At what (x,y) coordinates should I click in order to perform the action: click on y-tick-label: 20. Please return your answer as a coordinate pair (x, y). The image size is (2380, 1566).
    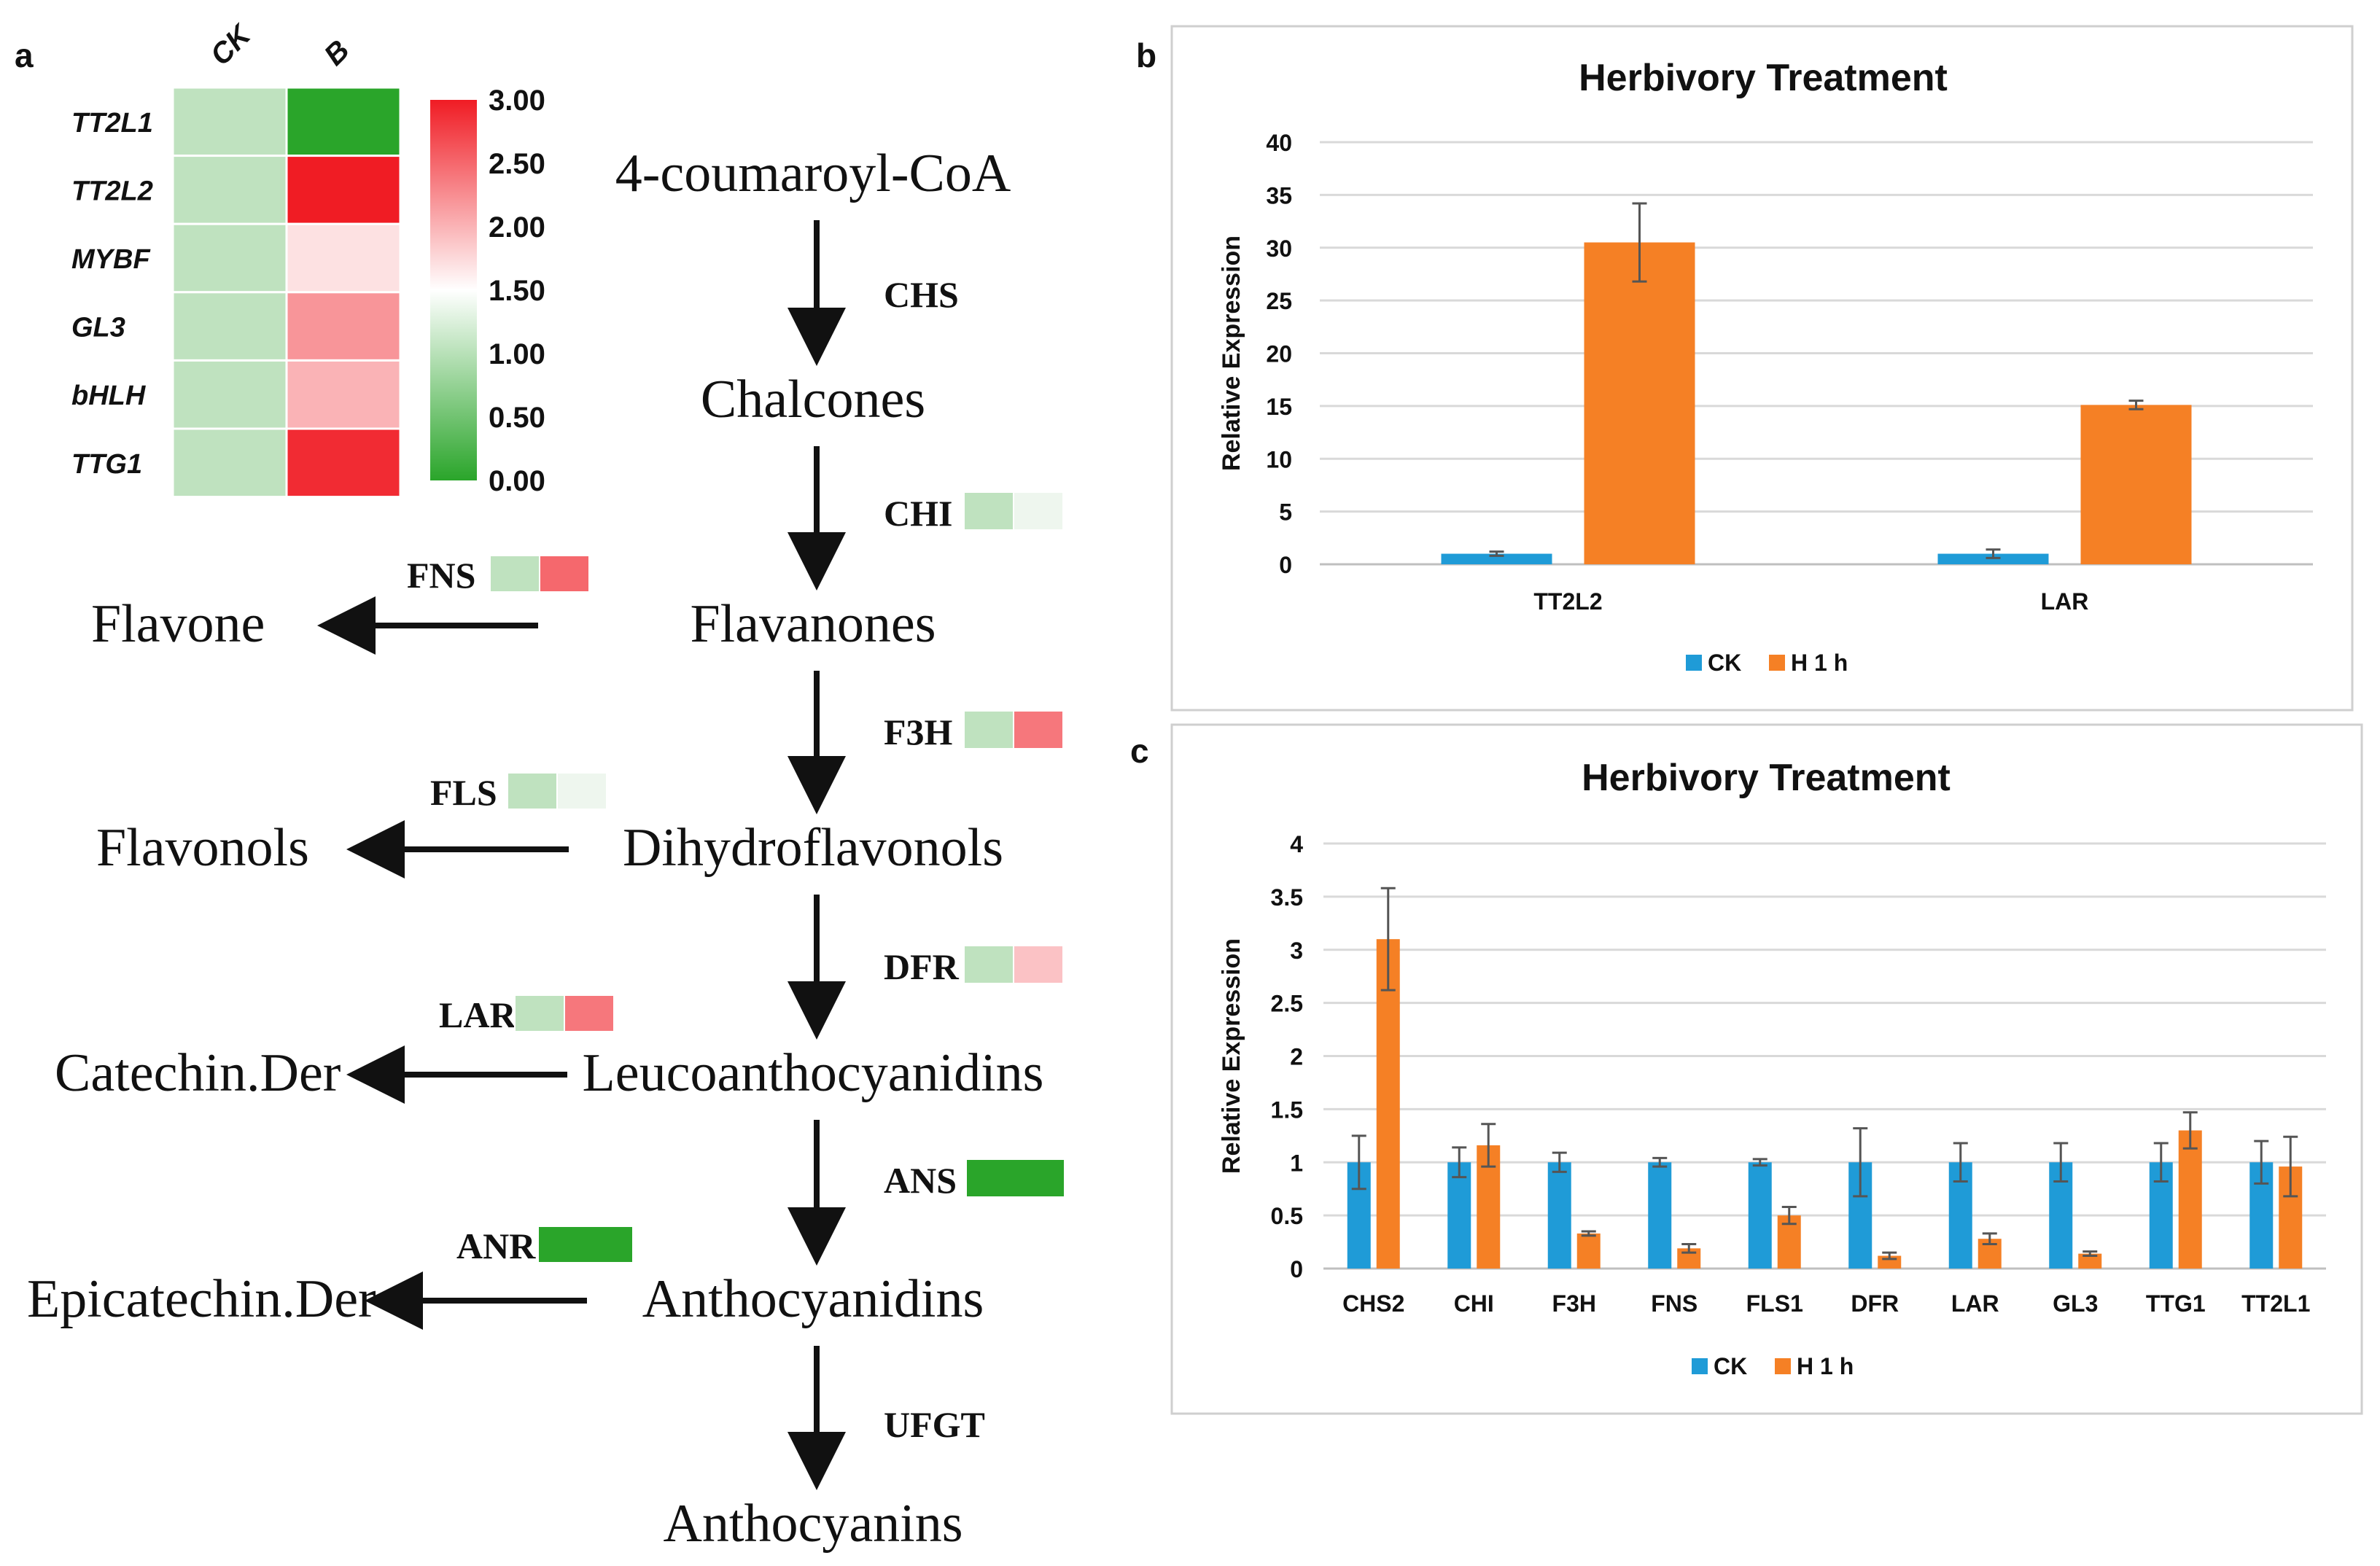
    Looking at the image, I should click on (1279, 354).